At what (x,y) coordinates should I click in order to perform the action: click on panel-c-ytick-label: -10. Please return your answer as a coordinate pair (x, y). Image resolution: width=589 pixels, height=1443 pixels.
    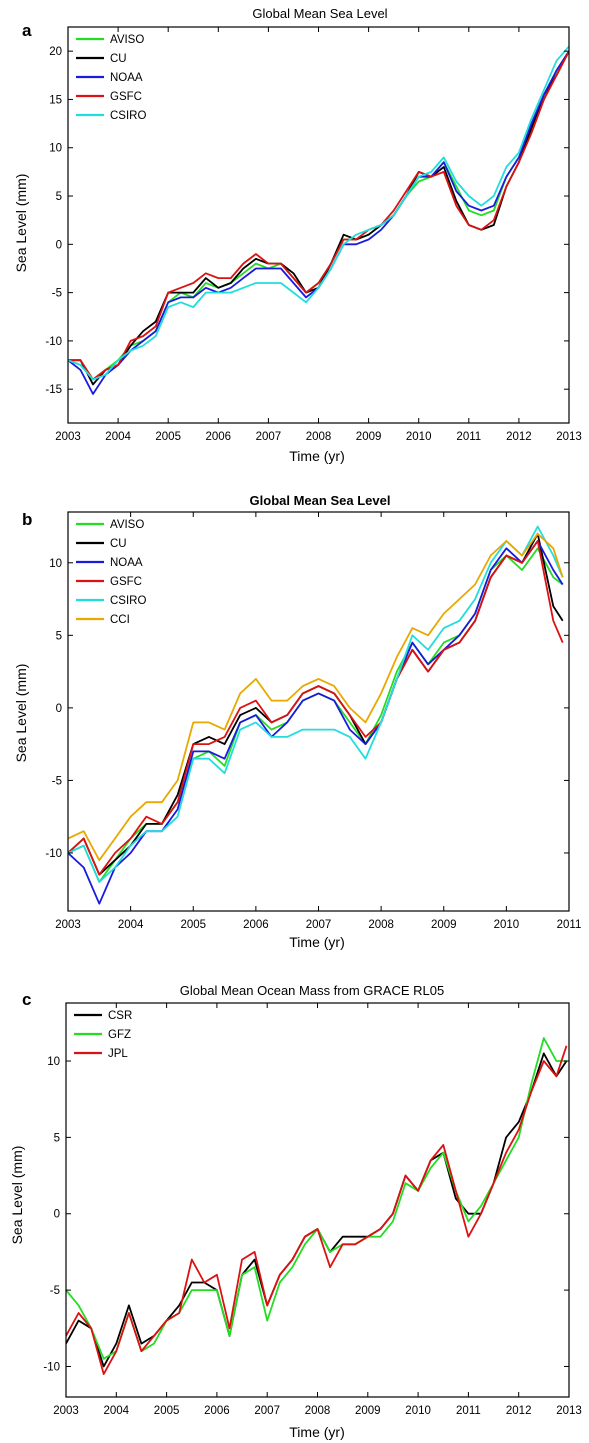
    Looking at the image, I should click on (51, 1367).